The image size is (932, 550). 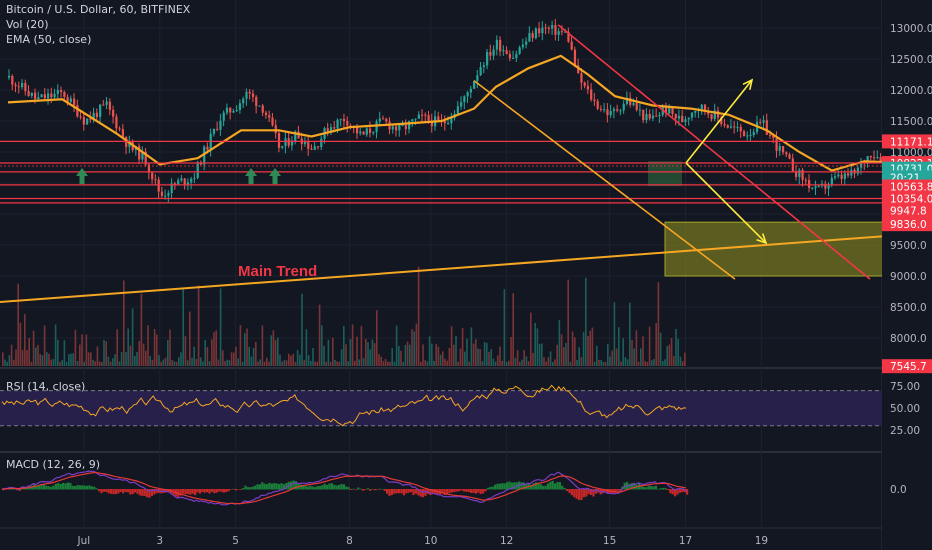 What do you see at coordinates (604, 180) in the screenshot?
I see `channel-lower-line` at bounding box center [604, 180].